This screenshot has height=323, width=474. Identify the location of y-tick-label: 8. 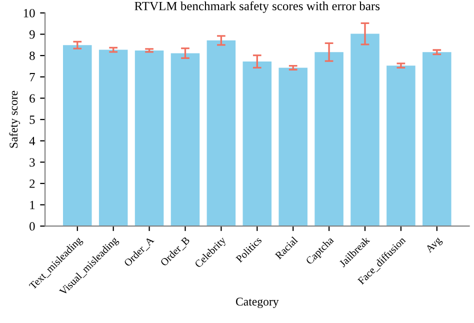
(32, 56).